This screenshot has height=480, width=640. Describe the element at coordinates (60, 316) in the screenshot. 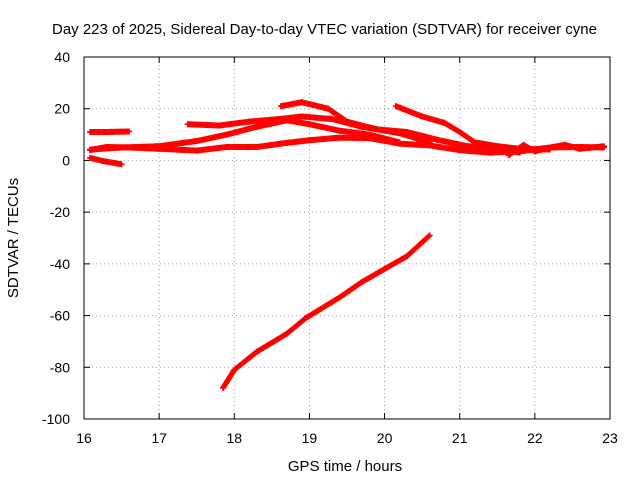

I see `y-tick-label: -60` at that location.